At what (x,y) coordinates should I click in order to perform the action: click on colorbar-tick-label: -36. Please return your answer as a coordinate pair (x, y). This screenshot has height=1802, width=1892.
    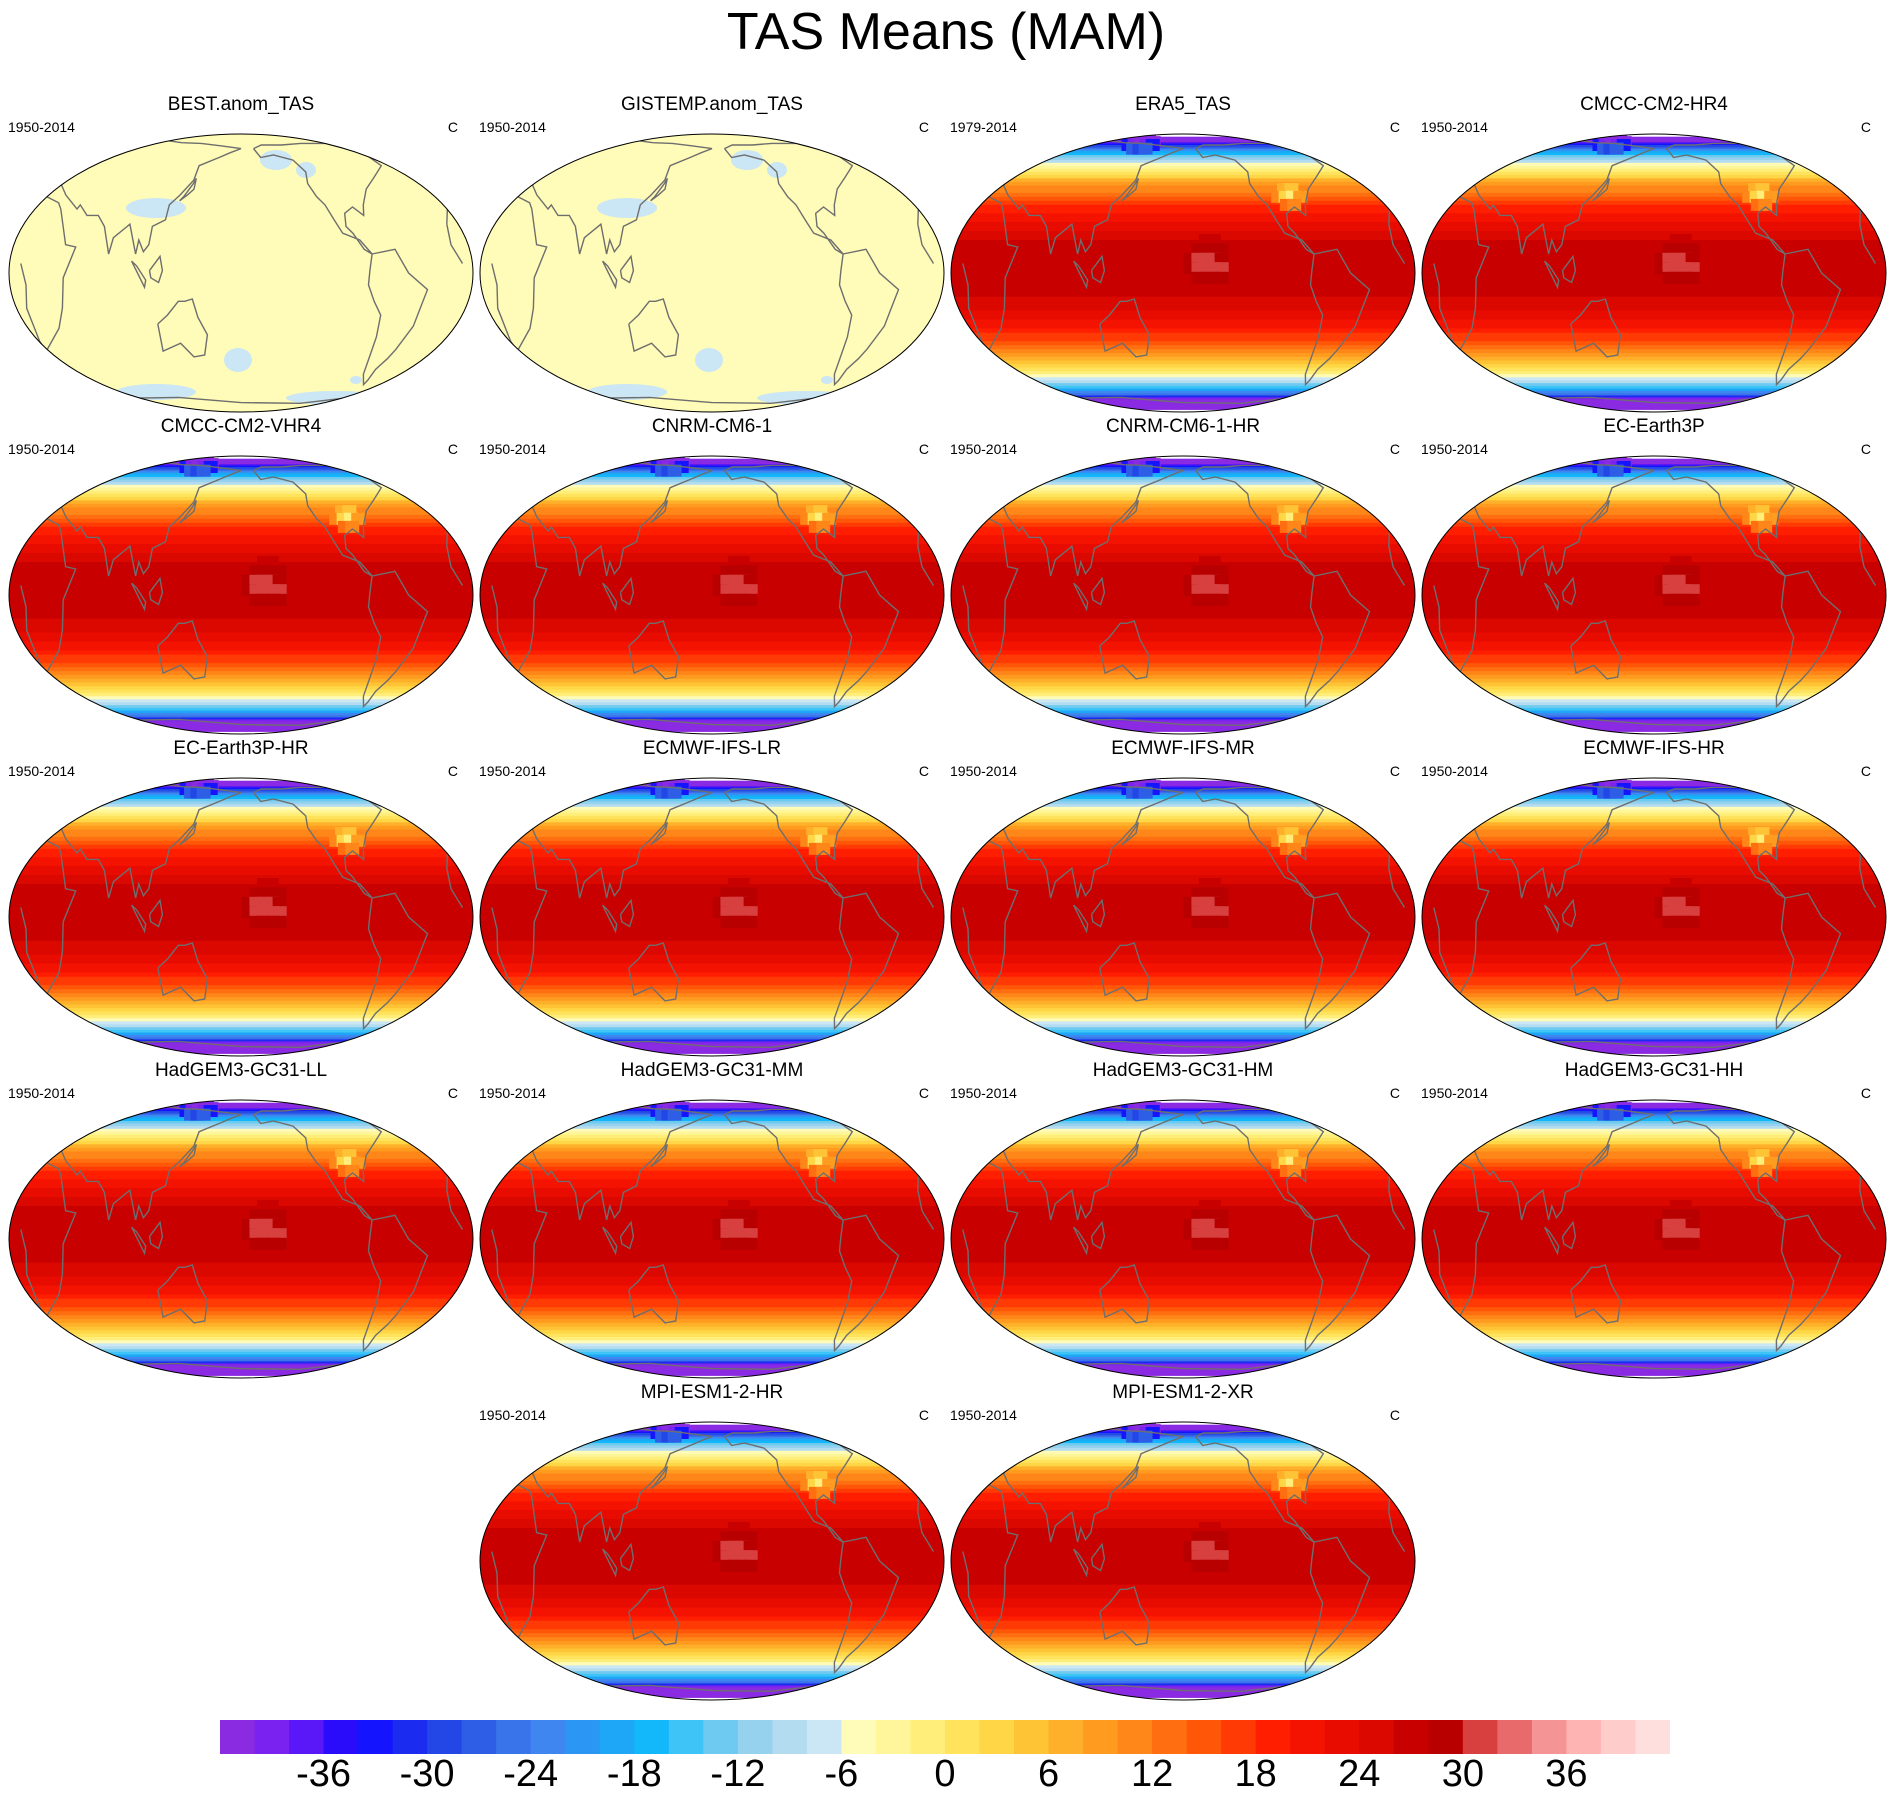
    Looking at the image, I should click on (324, 1774).